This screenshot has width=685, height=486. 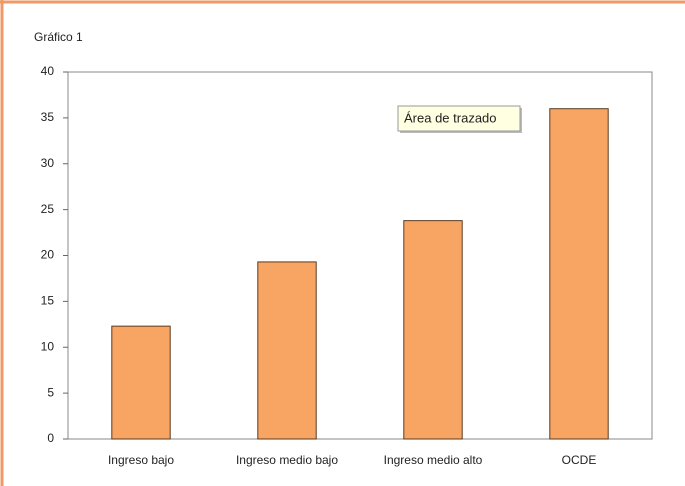 What do you see at coordinates (450, 117) in the screenshot?
I see `tooltip-text: Área de trazado` at bounding box center [450, 117].